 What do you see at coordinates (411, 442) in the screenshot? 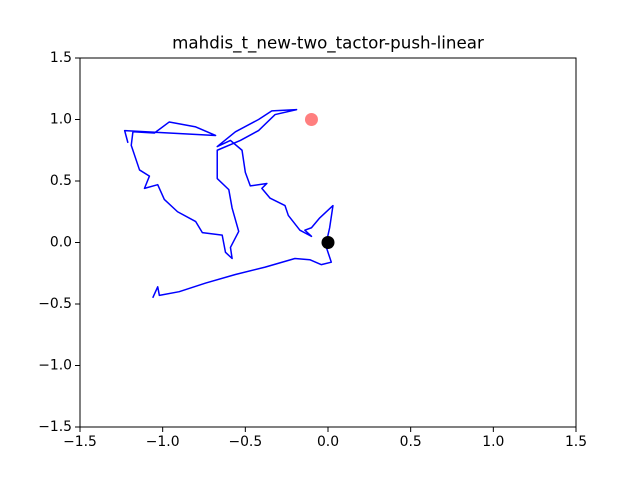
I see `x-tick-label: 0.5` at bounding box center [411, 442].